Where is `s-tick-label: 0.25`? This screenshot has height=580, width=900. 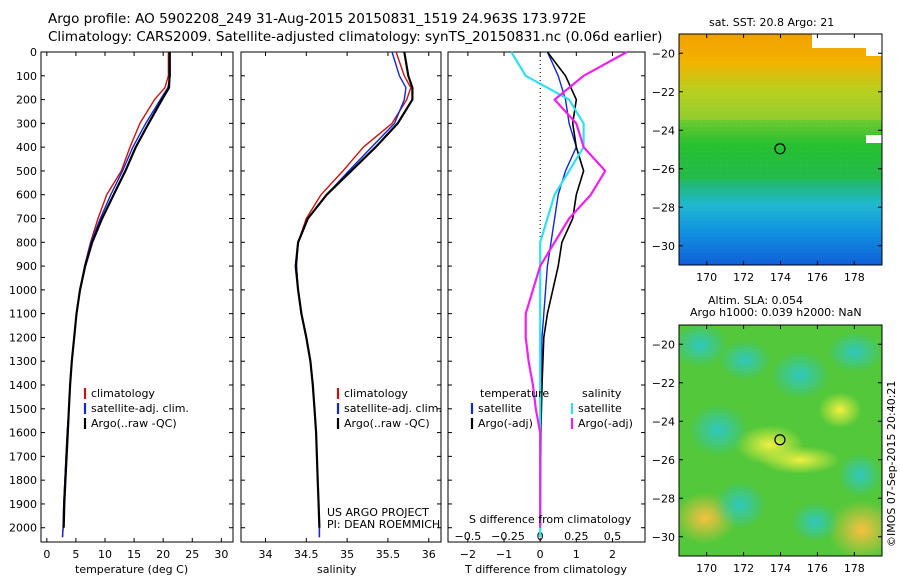 s-tick-label: 0.25 is located at coordinates (576, 536).